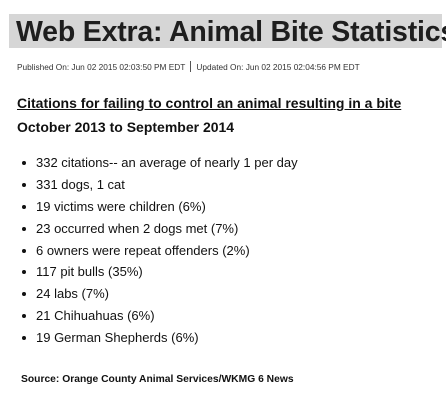  Describe the element at coordinates (72, 294) in the screenshot. I see `fact-text: 24 labs (7%)` at that location.